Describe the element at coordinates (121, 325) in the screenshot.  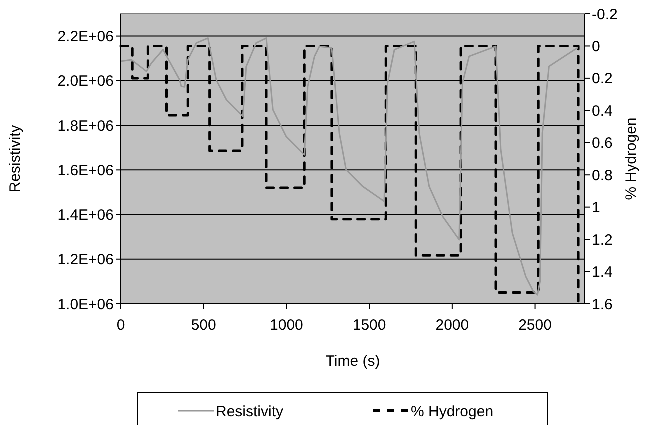
I see `x-tick-label: 0` at that location.